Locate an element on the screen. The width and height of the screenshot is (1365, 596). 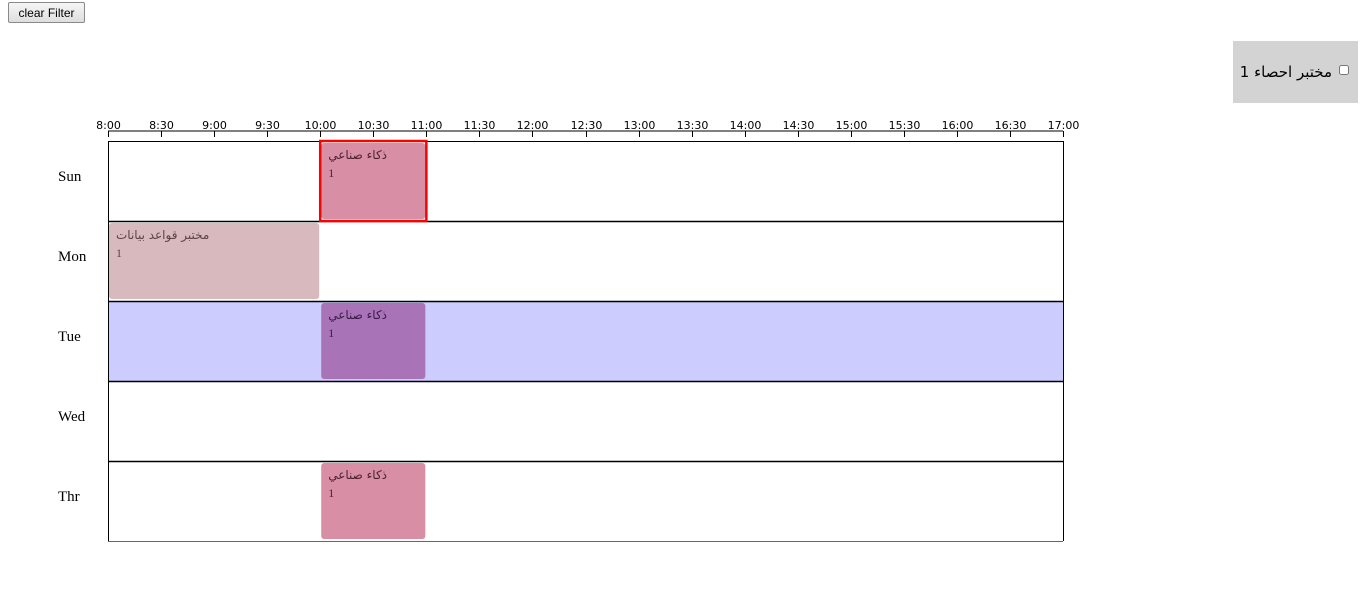
day-label-thr: Thr is located at coordinates (69, 497).